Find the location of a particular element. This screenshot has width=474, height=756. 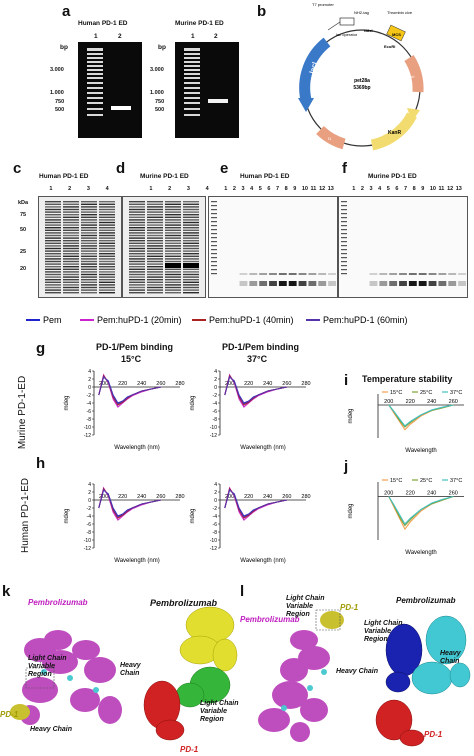

l-pem-label: Pembrolizumab is located at coordinates (270, 619).